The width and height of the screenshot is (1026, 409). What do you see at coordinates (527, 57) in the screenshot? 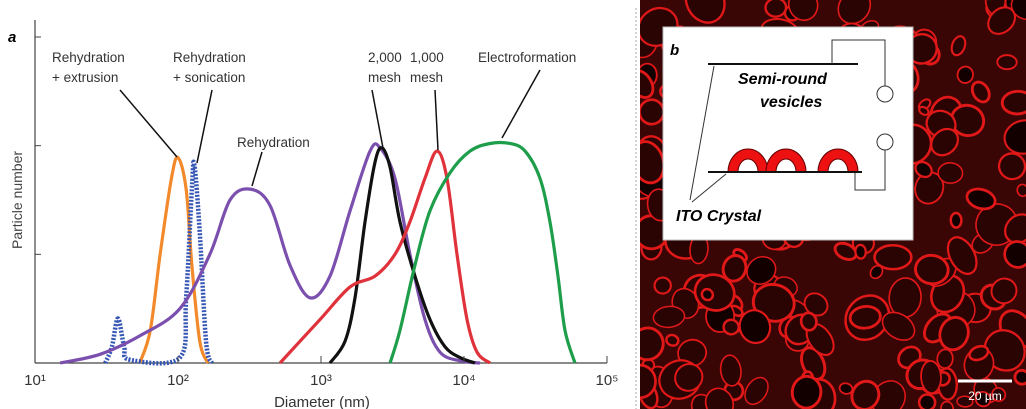
I see `annotation: Electroformation` at bounding box center [527, 57].